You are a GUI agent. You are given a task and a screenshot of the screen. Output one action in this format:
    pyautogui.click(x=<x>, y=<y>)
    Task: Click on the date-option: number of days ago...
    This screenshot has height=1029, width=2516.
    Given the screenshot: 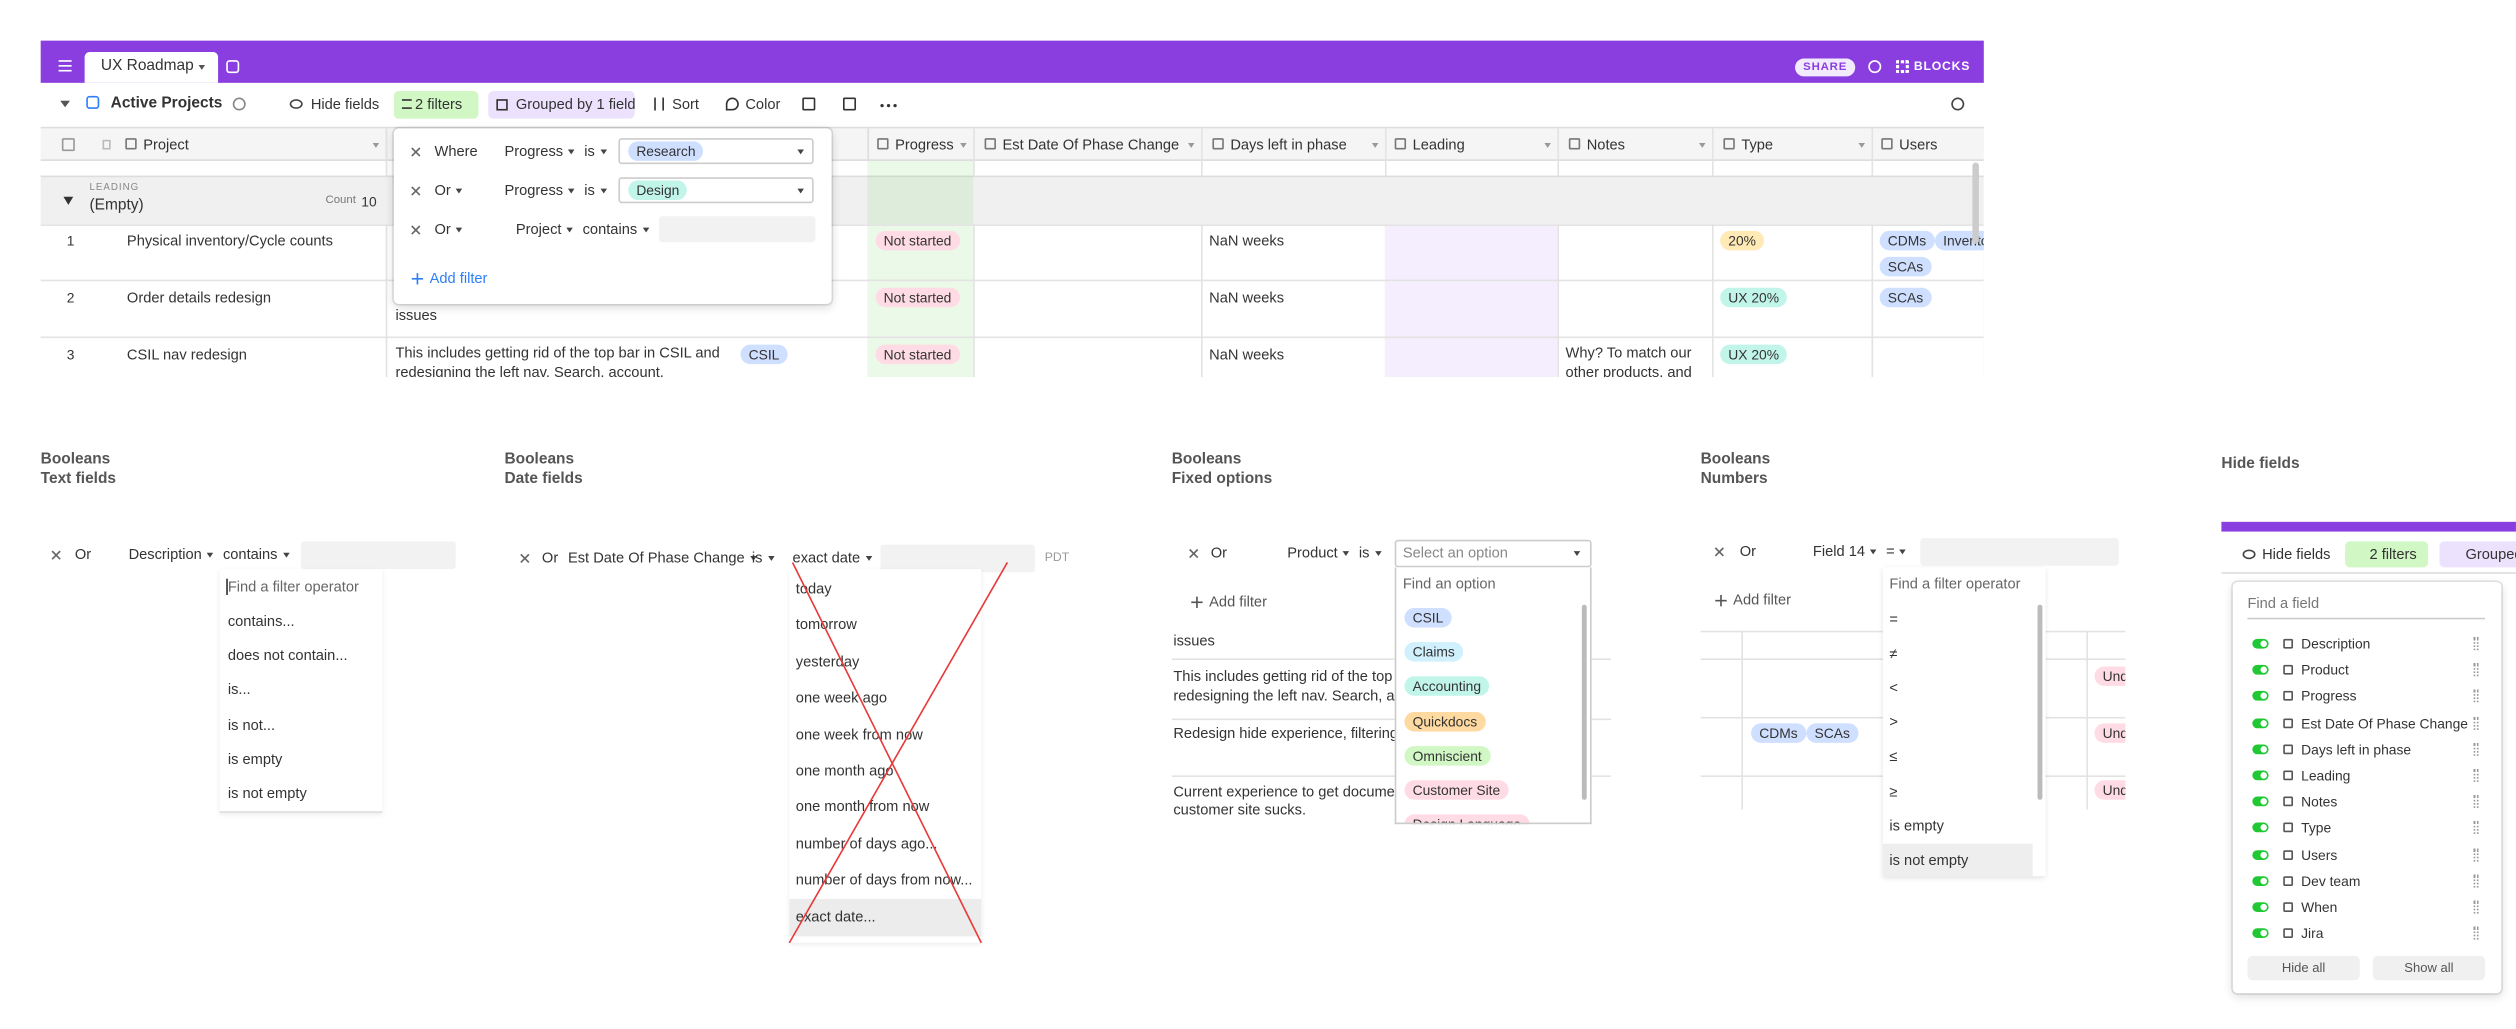 What is the action you would take?
    pyautogui.click(x=866, y=843)
    